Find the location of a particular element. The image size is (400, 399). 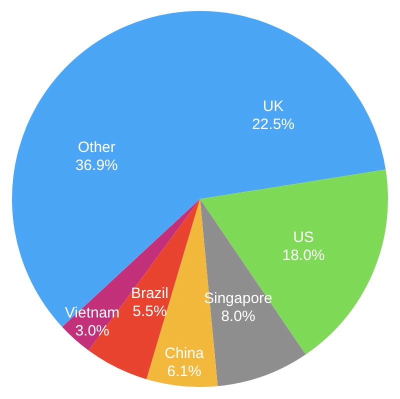

data-label: 18.0% is located at coordinates (303, 255).